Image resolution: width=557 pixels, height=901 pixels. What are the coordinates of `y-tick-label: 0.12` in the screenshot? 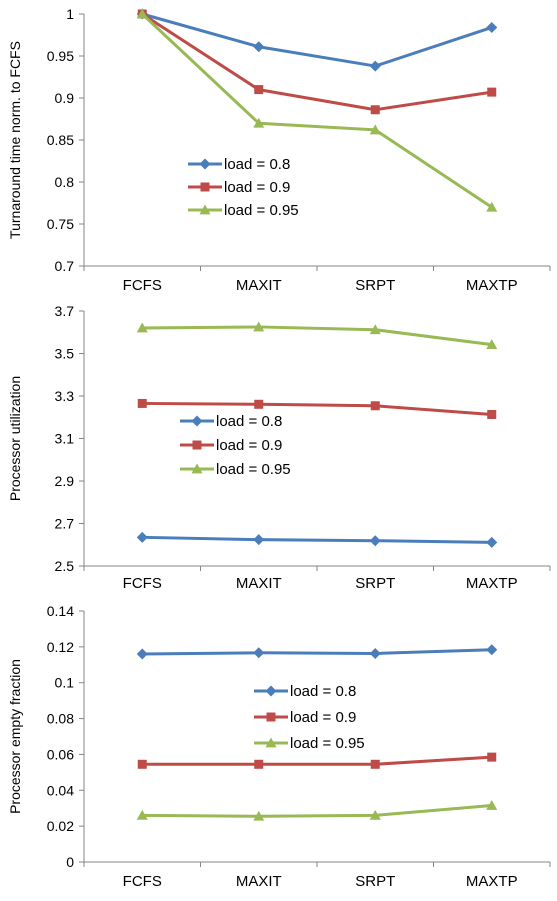 It's located at (60, 647).